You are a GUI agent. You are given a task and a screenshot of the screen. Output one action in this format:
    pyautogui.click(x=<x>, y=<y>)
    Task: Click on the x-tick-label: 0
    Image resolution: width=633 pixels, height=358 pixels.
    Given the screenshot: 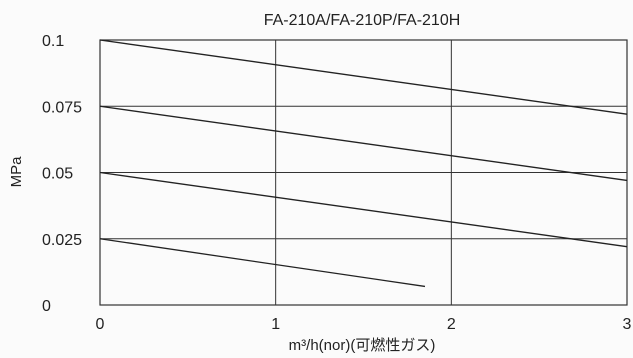 What is the action you would take?
    pyautogui.click(x=100, y=324)
    